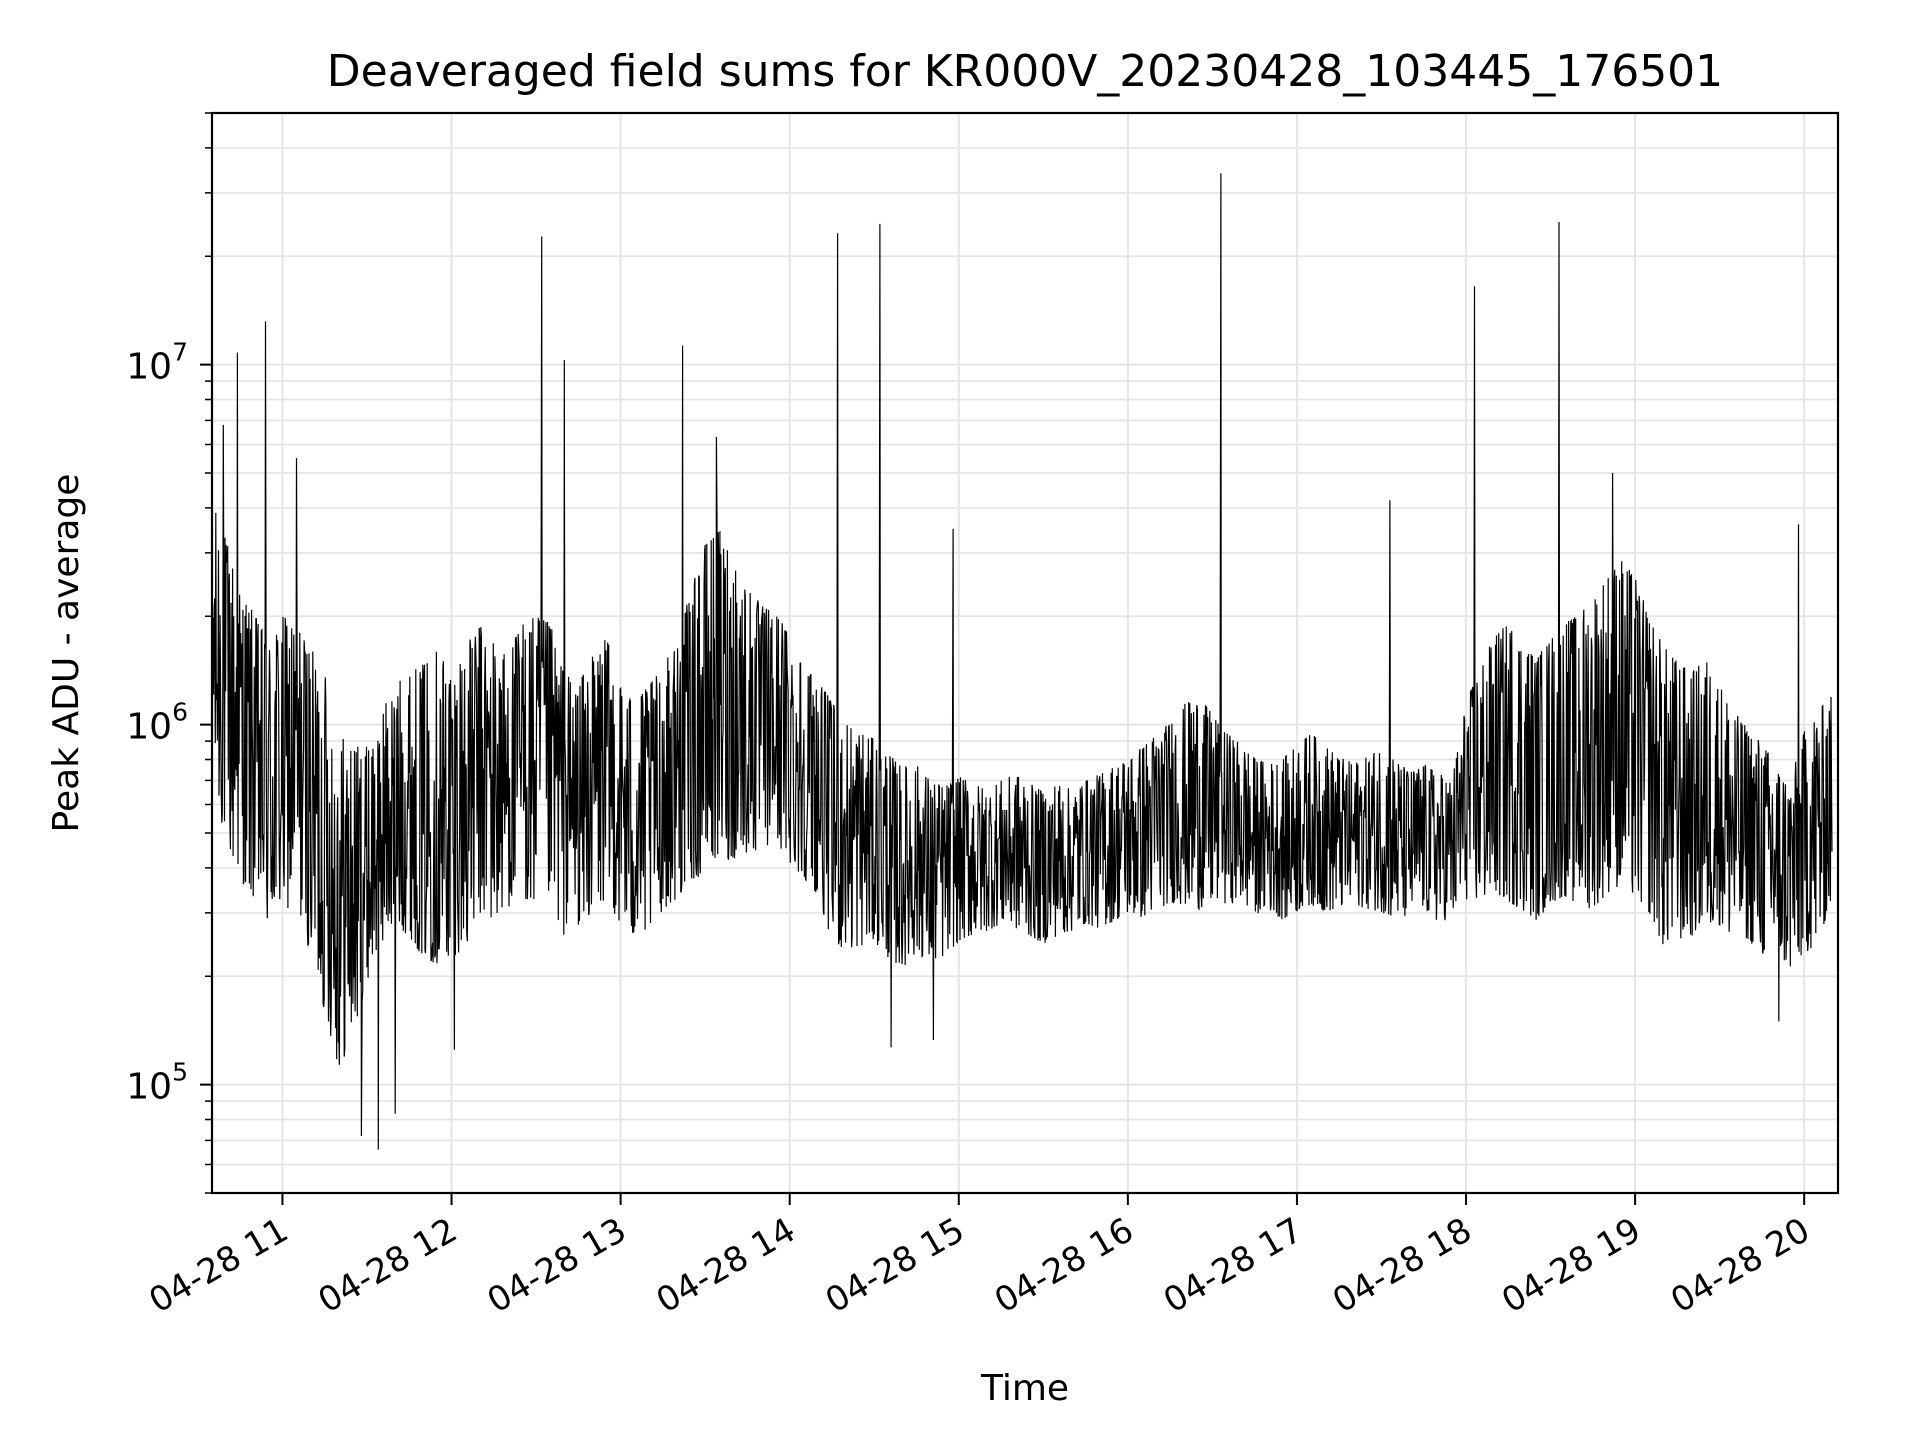 The width and height of the screenshot is (1920, 1440). What do you see at coordinates (169, 653) in the screenshot?
I see `y-axis: 10⁵ 10⁶ 10⁷` at bounding box center [169, 653].